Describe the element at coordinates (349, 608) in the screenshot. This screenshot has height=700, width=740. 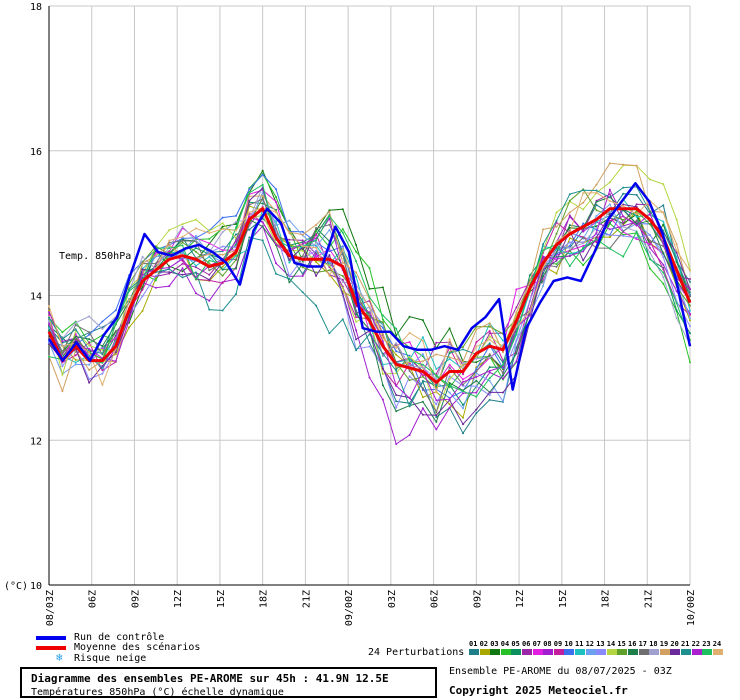
I see `x-tick-label: 09/00Z` at that location.